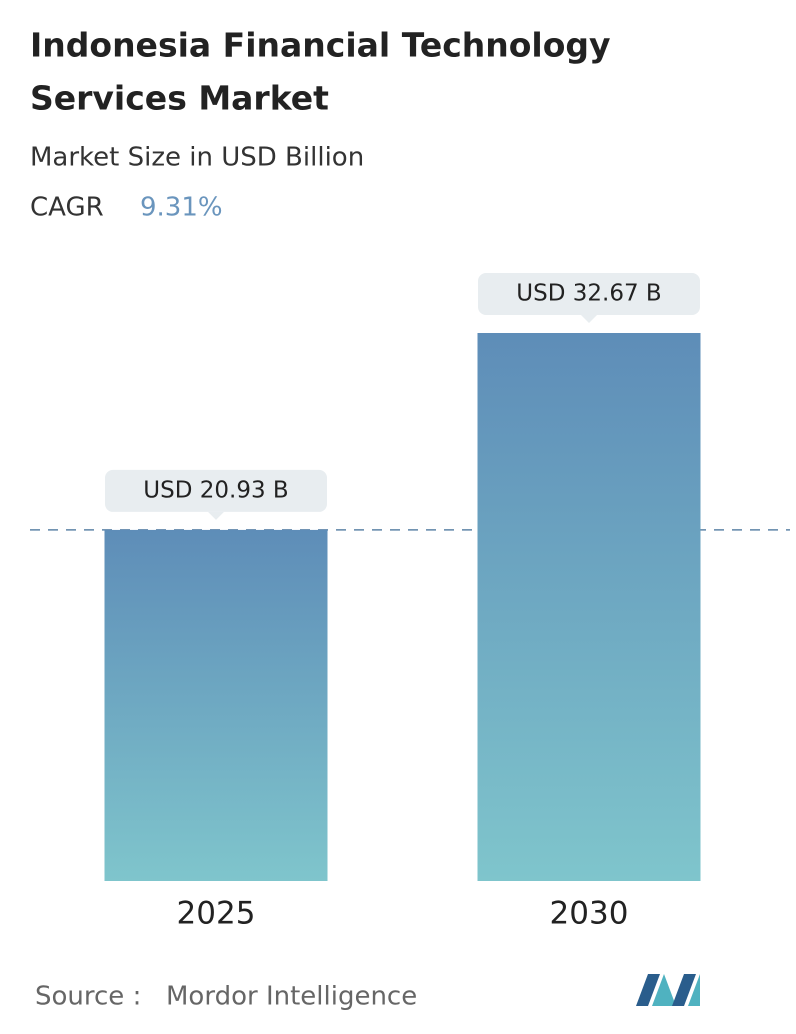 This screenshot has width=796, height=1034. Describe the element at coordinates (197, 158) in the screenshot. I see `subtitle: Market Size in USD Billion` at that location.